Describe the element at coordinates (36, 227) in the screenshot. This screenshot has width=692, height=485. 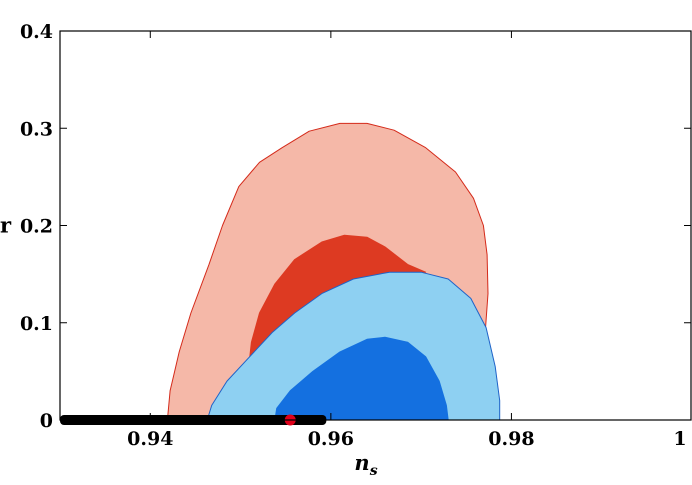
I see `y-tick-label: 0.2` at that location.